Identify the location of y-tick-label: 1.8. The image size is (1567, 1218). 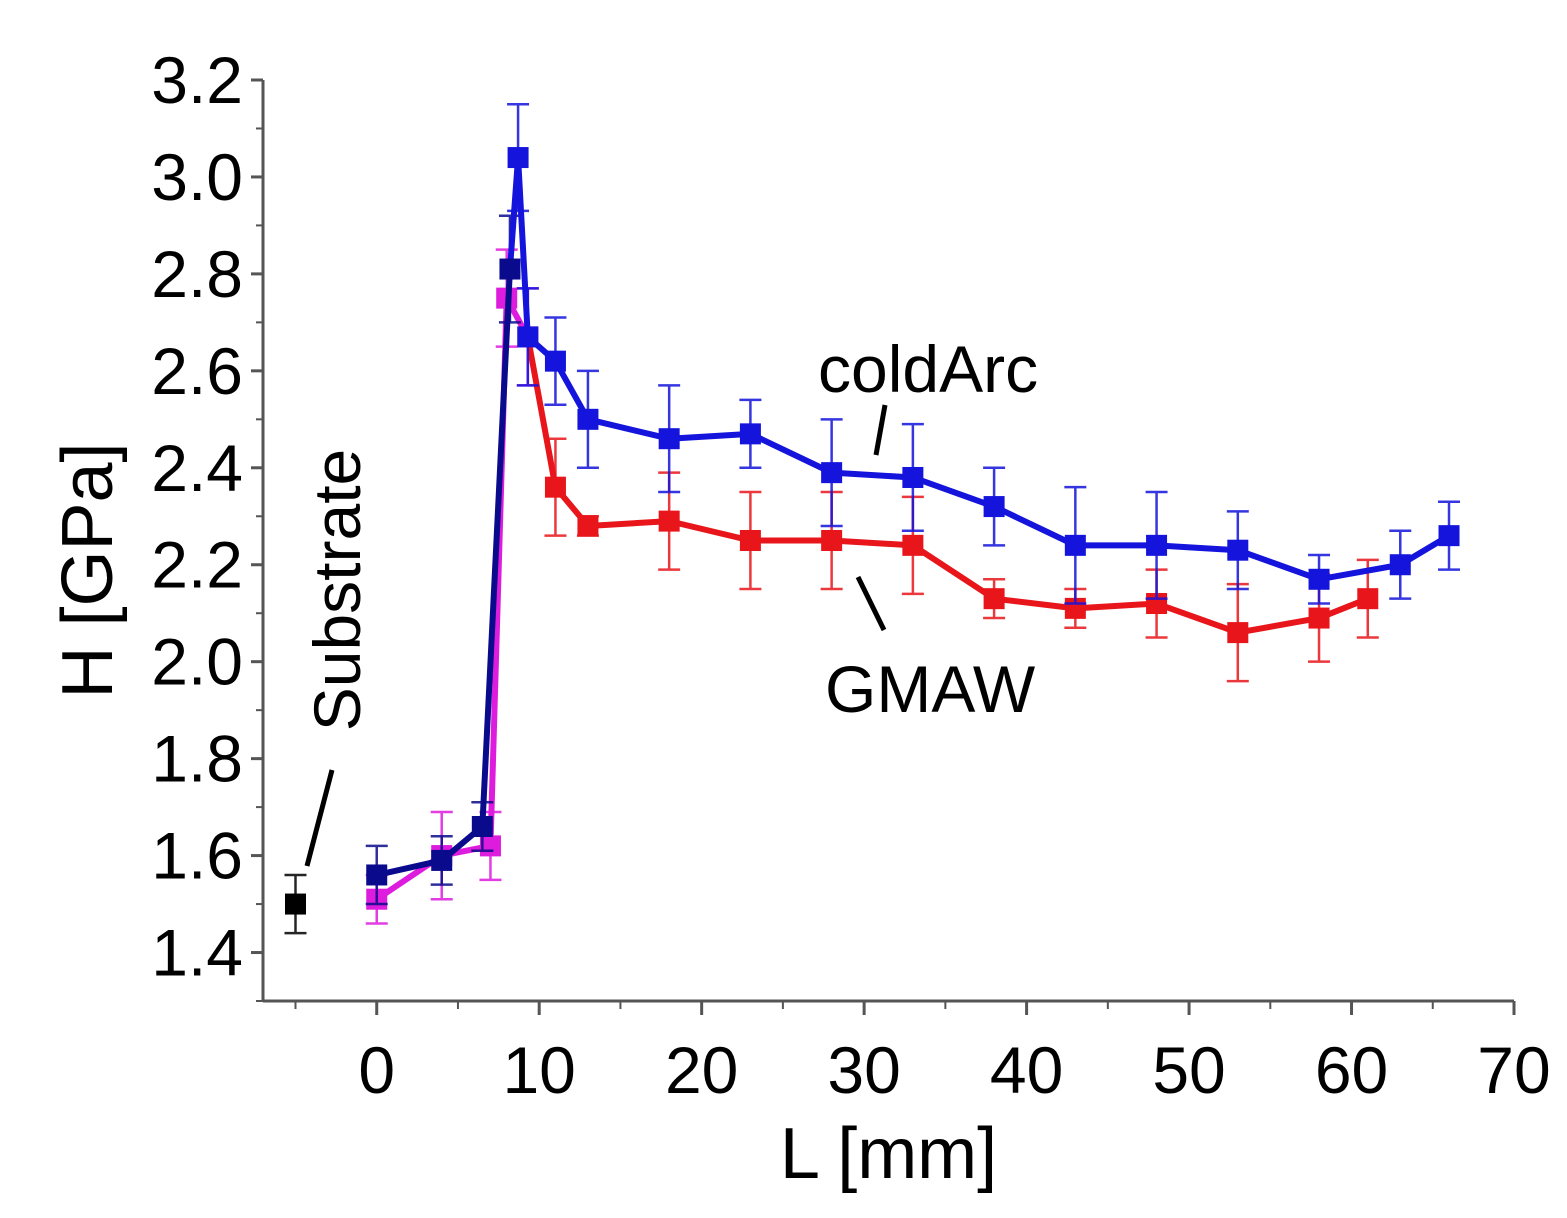
(197, 759).